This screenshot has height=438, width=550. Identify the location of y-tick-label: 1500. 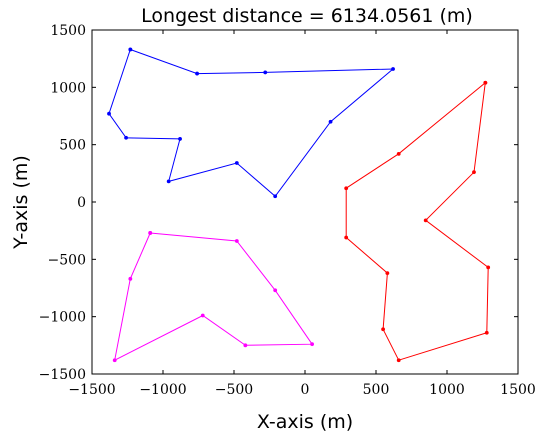
(68, 31).